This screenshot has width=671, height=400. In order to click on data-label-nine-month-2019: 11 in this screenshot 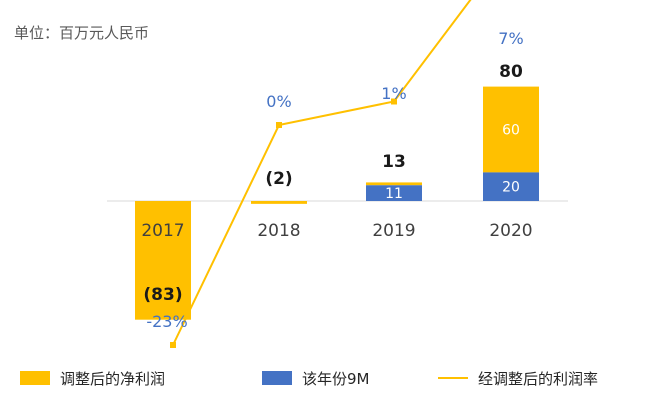, I will do `click(394, 194)`.